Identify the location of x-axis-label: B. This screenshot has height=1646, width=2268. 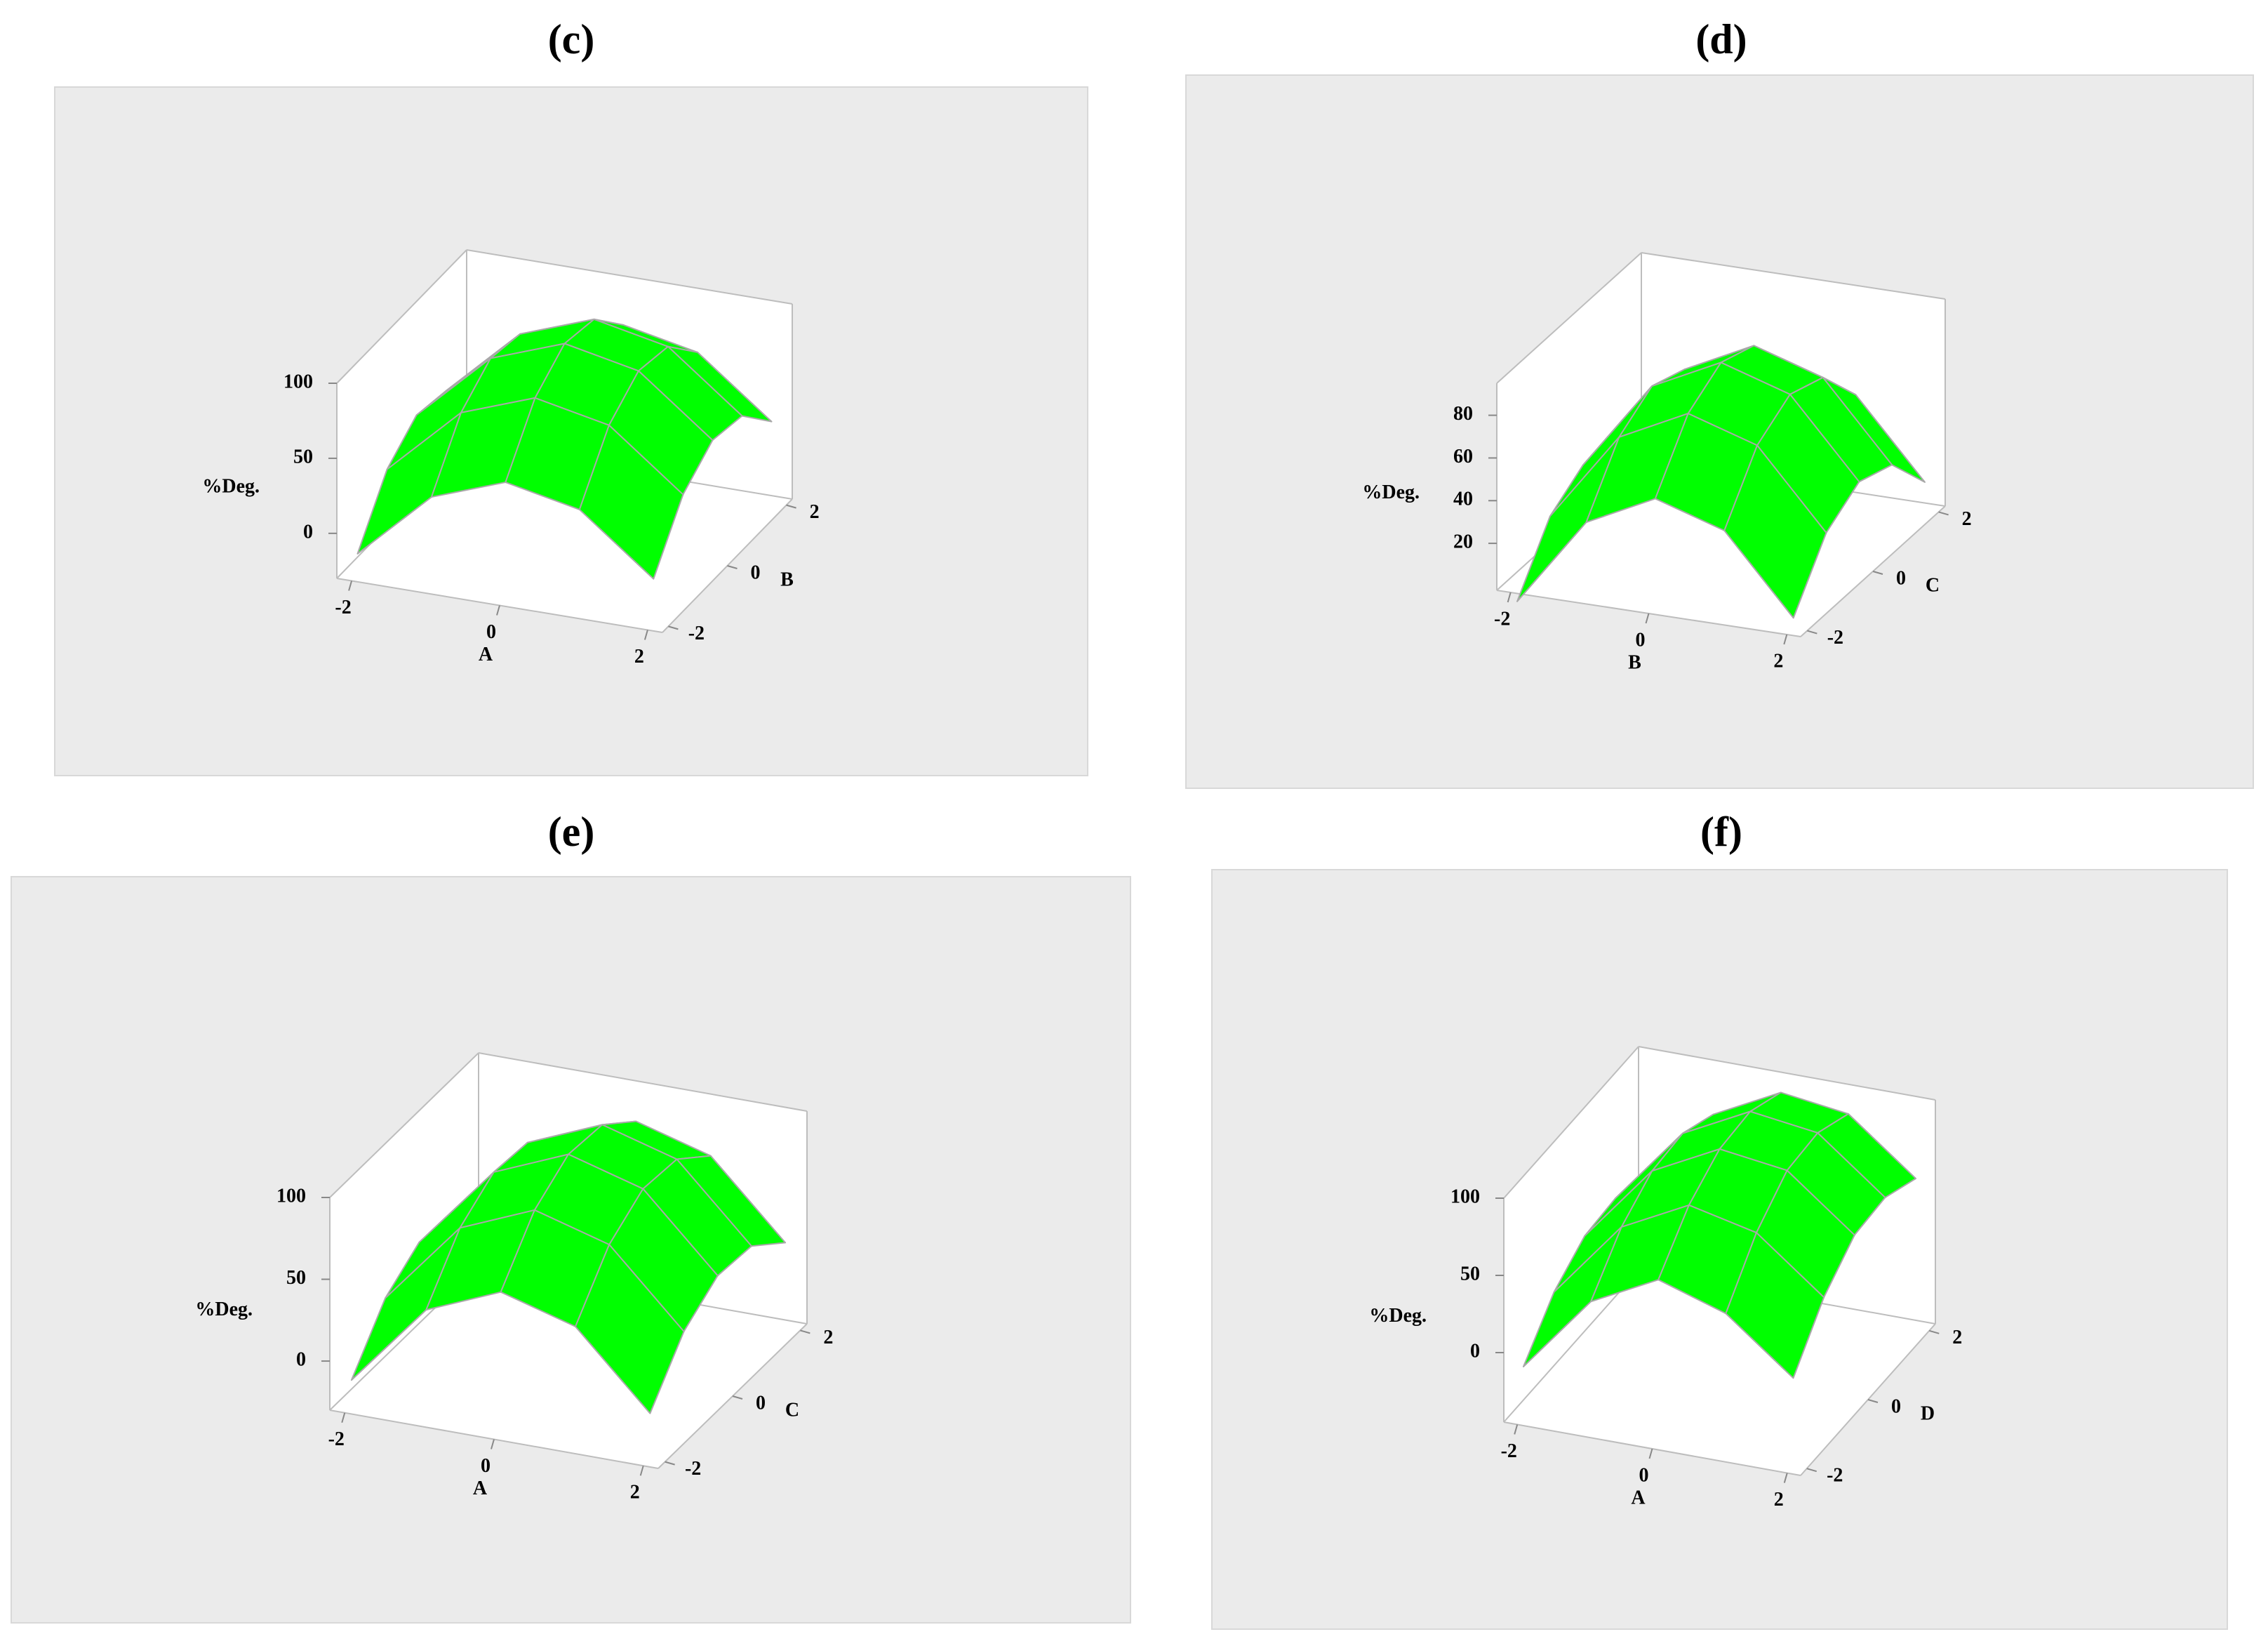
(1634, 662).